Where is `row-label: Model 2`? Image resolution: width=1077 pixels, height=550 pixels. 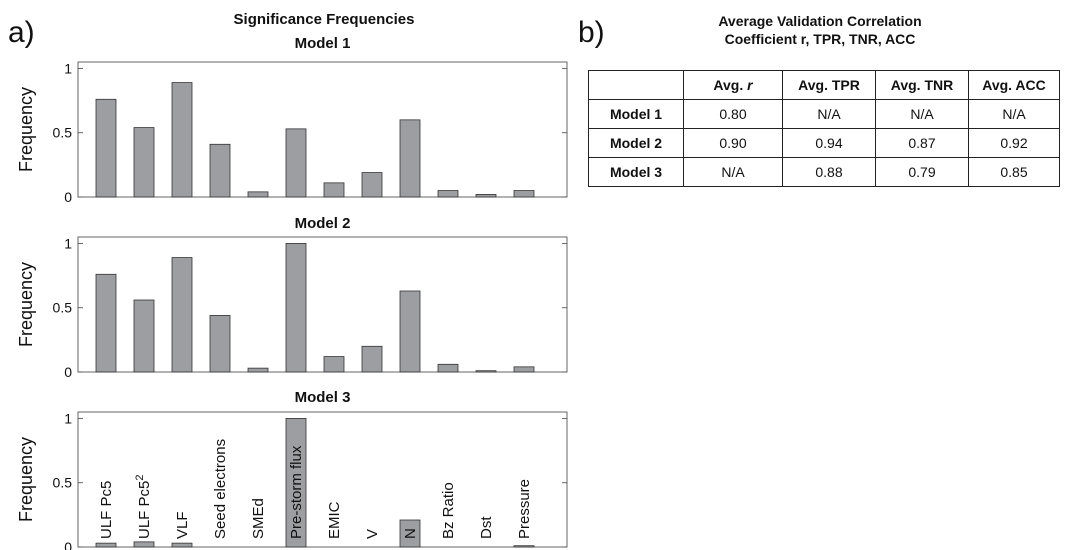
row-label: Model 2 is located at coordinates (636, 143).